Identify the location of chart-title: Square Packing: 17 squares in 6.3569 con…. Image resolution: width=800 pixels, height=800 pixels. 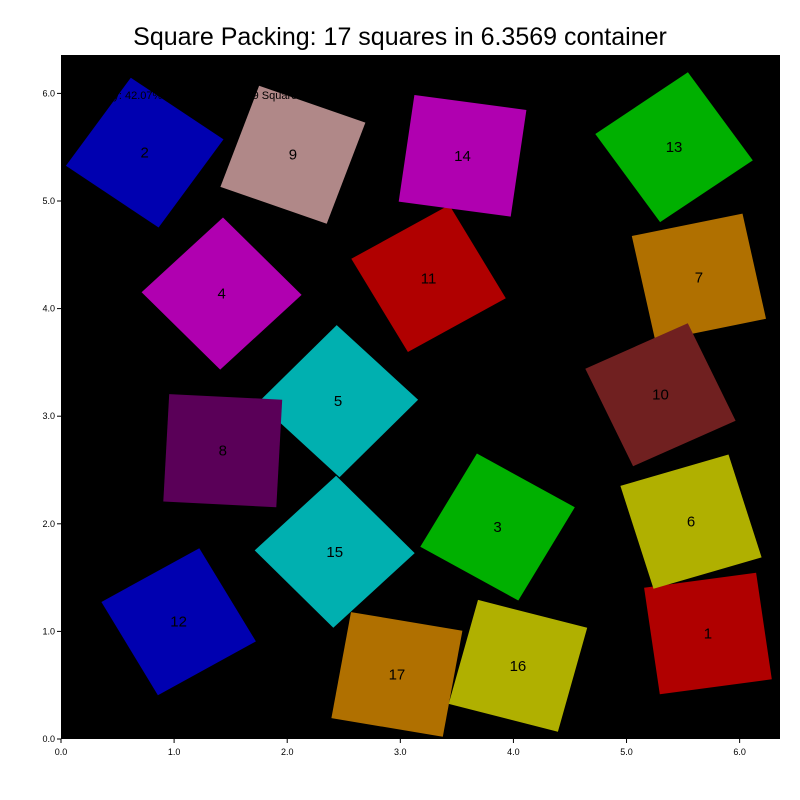
(400, 37).